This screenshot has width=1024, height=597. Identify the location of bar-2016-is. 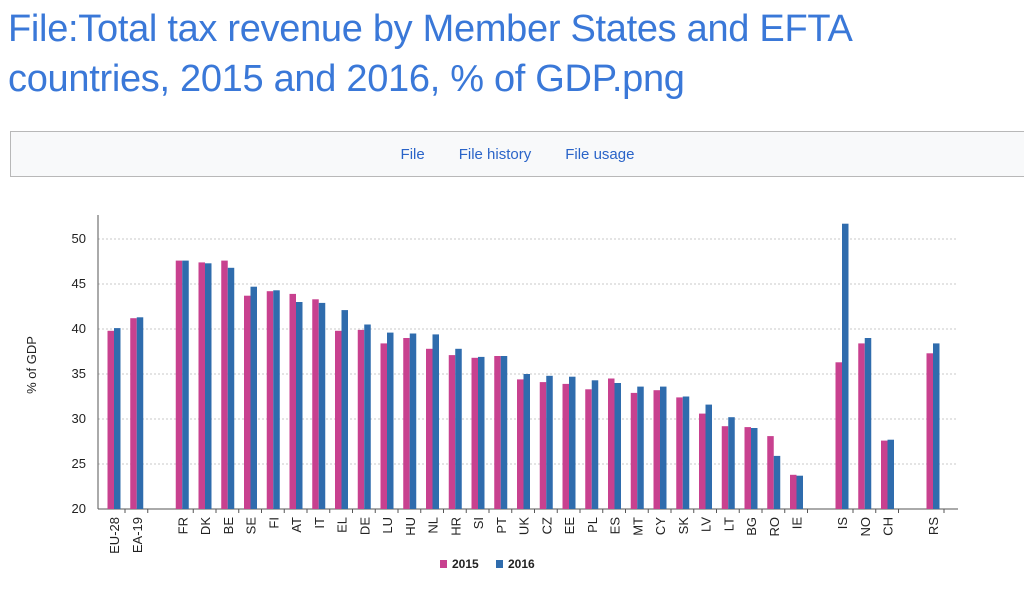
(845, 366).